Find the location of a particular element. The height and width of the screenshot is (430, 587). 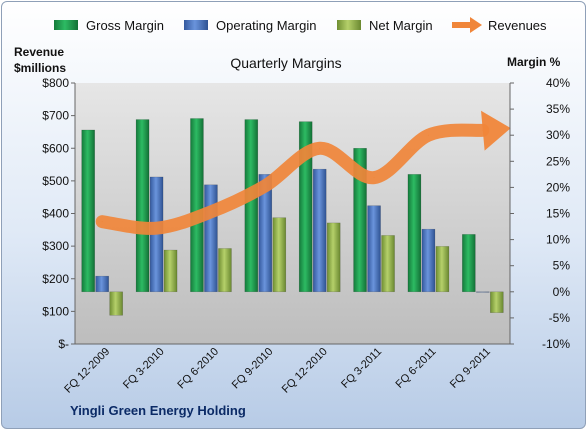

right-tick-label: -5% is located at coordinates (560, 318).